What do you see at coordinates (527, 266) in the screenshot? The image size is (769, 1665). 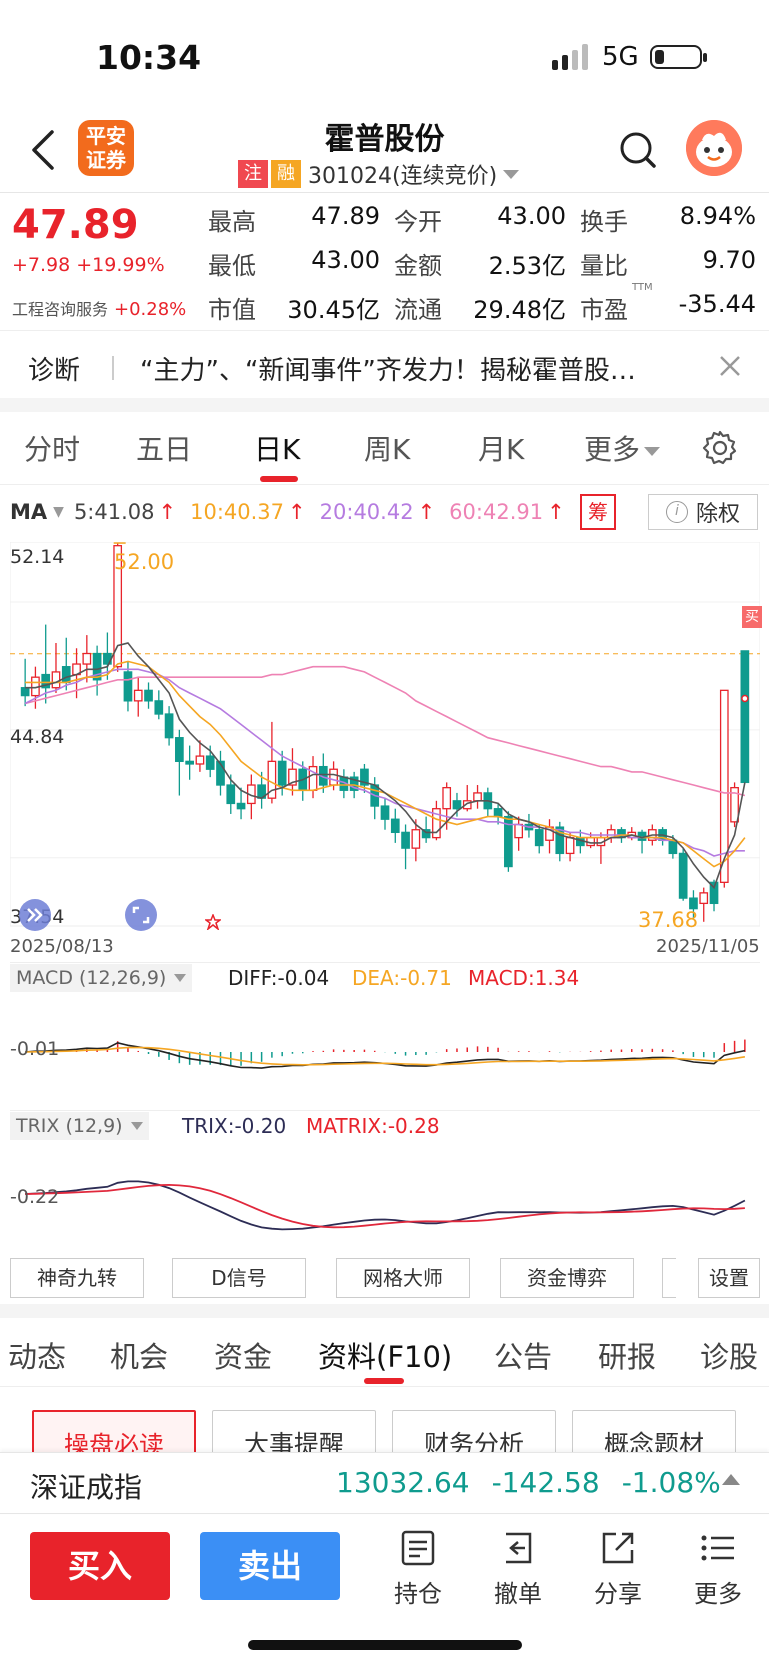 I see `quote-value-amount: 2.53亿` at bounding box center [527, 266].